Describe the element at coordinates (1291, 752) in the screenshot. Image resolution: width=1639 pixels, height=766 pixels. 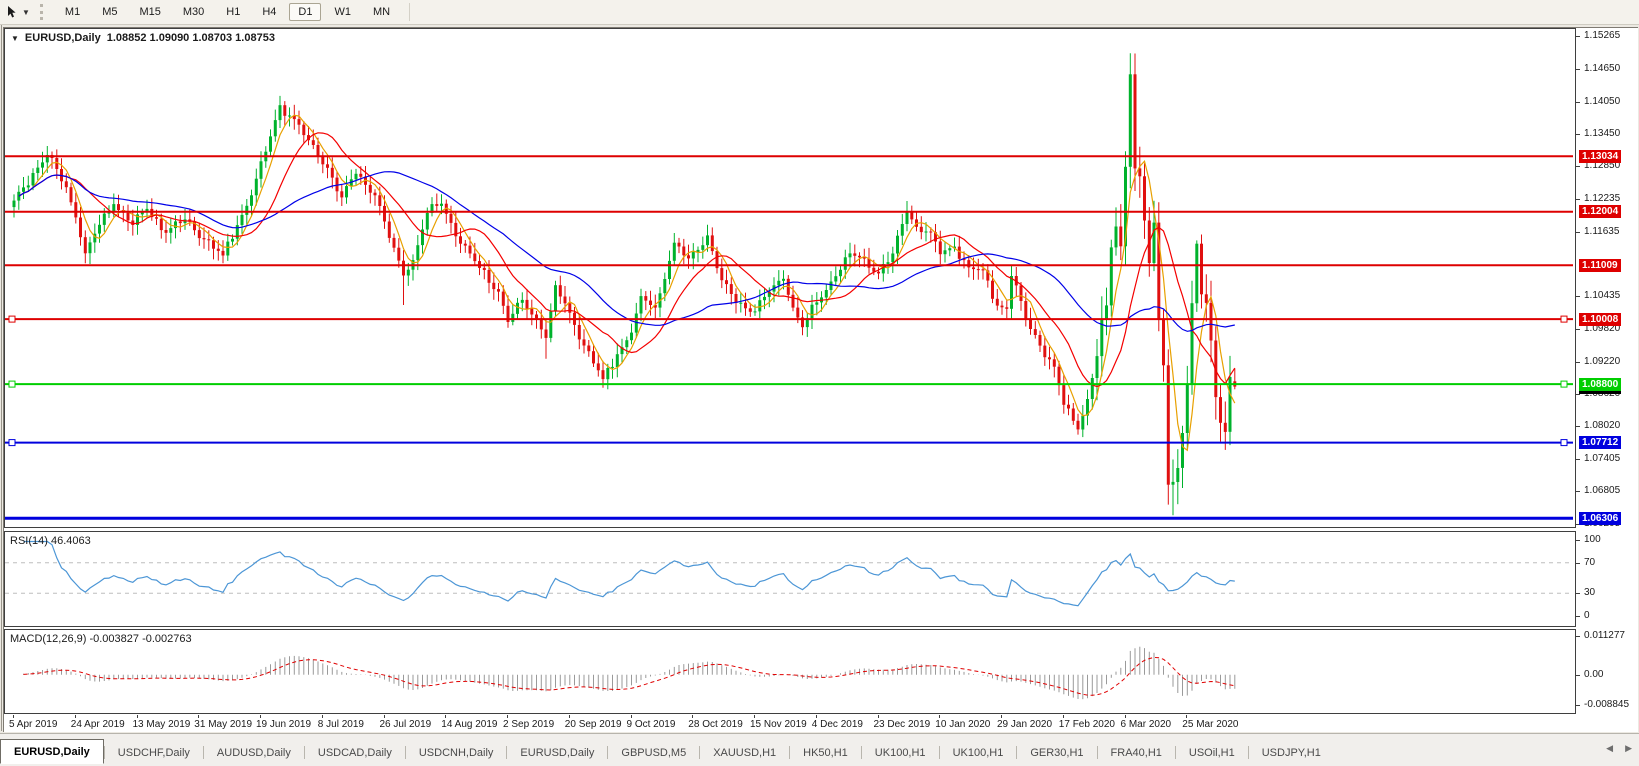
I see `tab-usdjpy-h1-14: USDJPY,H1` at that location.